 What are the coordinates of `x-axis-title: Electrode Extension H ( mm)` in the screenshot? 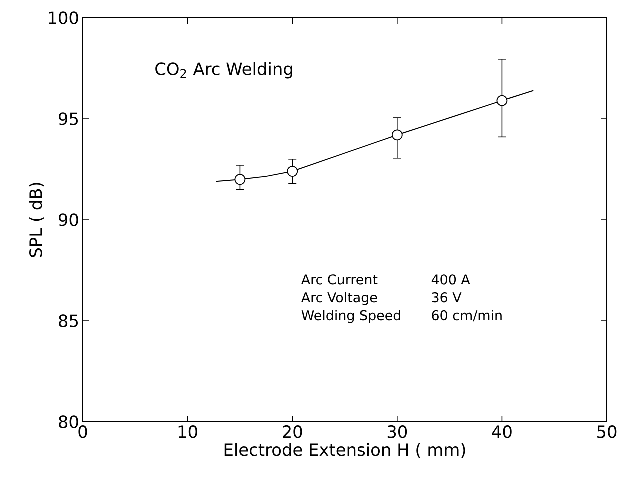 It's located at (345, 450).